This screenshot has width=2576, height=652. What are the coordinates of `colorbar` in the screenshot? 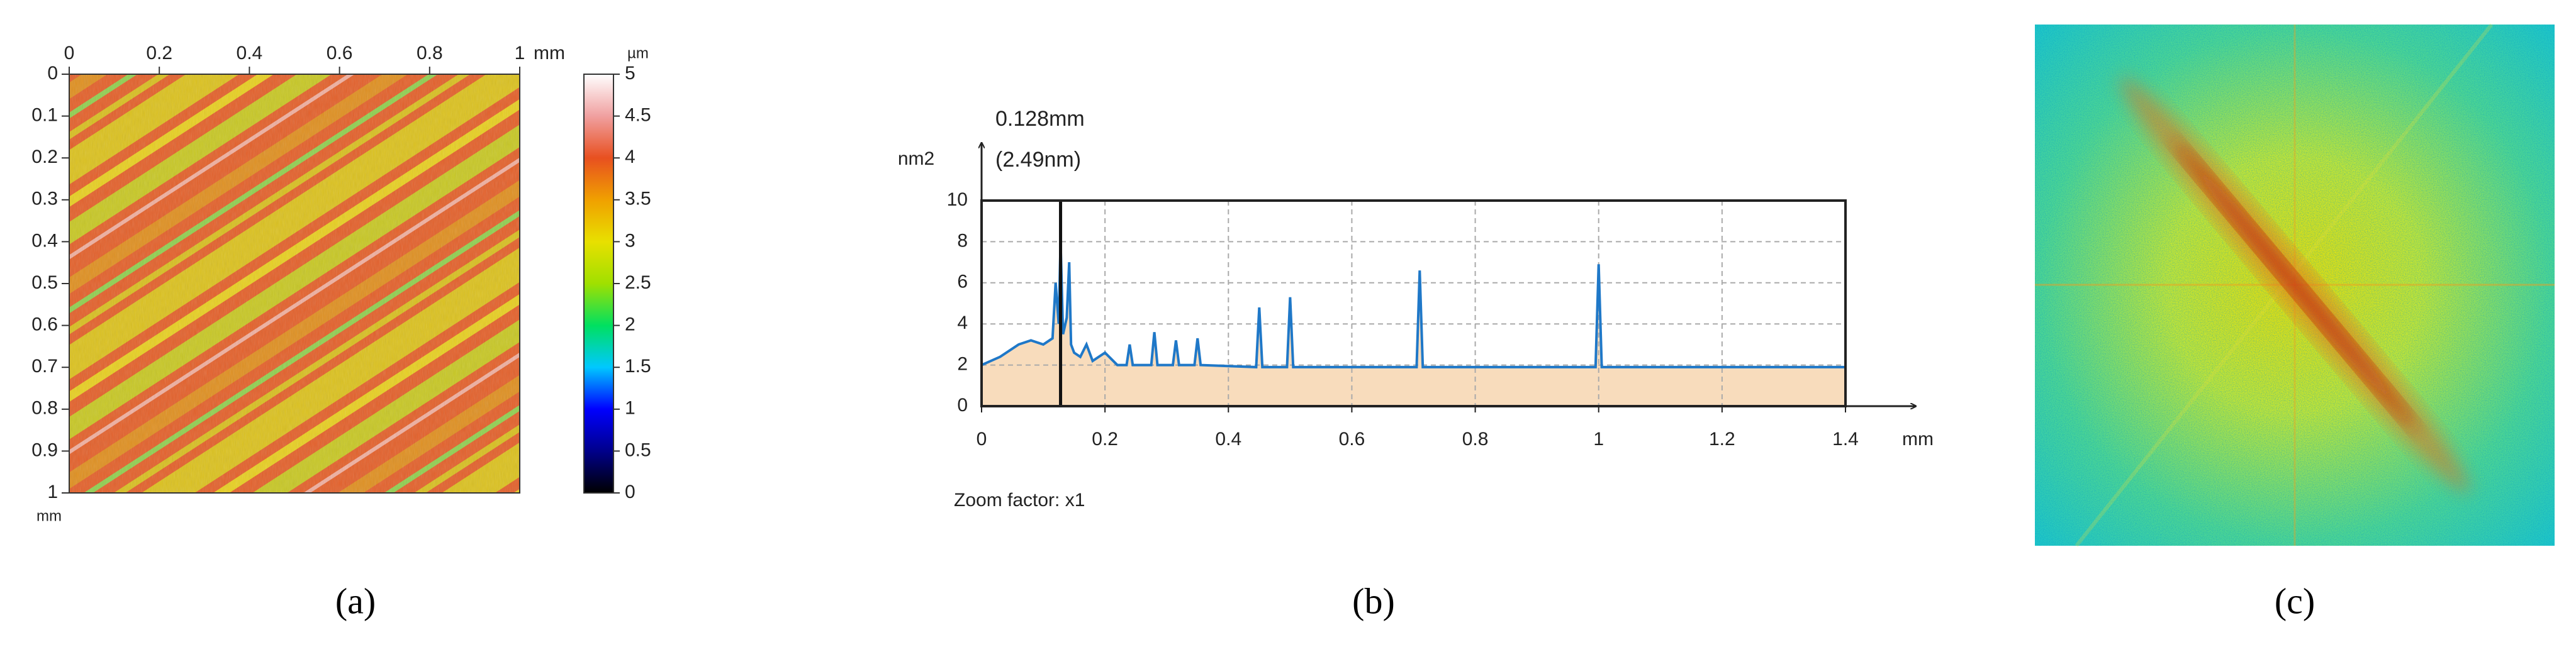 It's located at (598, 284).